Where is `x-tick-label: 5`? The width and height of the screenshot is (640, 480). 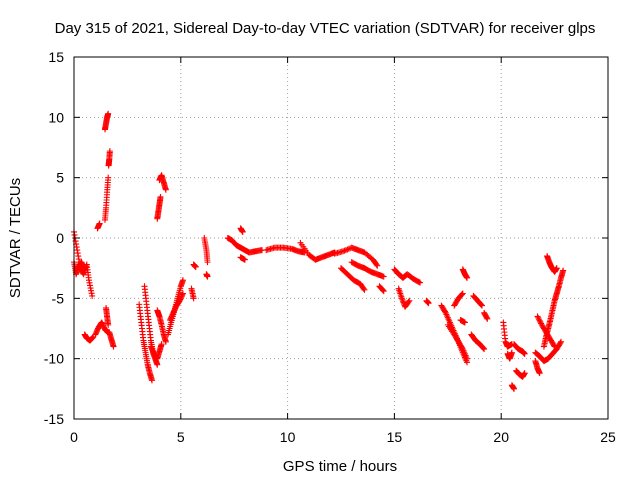 x-tick-label: 5 is located at coordinates (181, 437).